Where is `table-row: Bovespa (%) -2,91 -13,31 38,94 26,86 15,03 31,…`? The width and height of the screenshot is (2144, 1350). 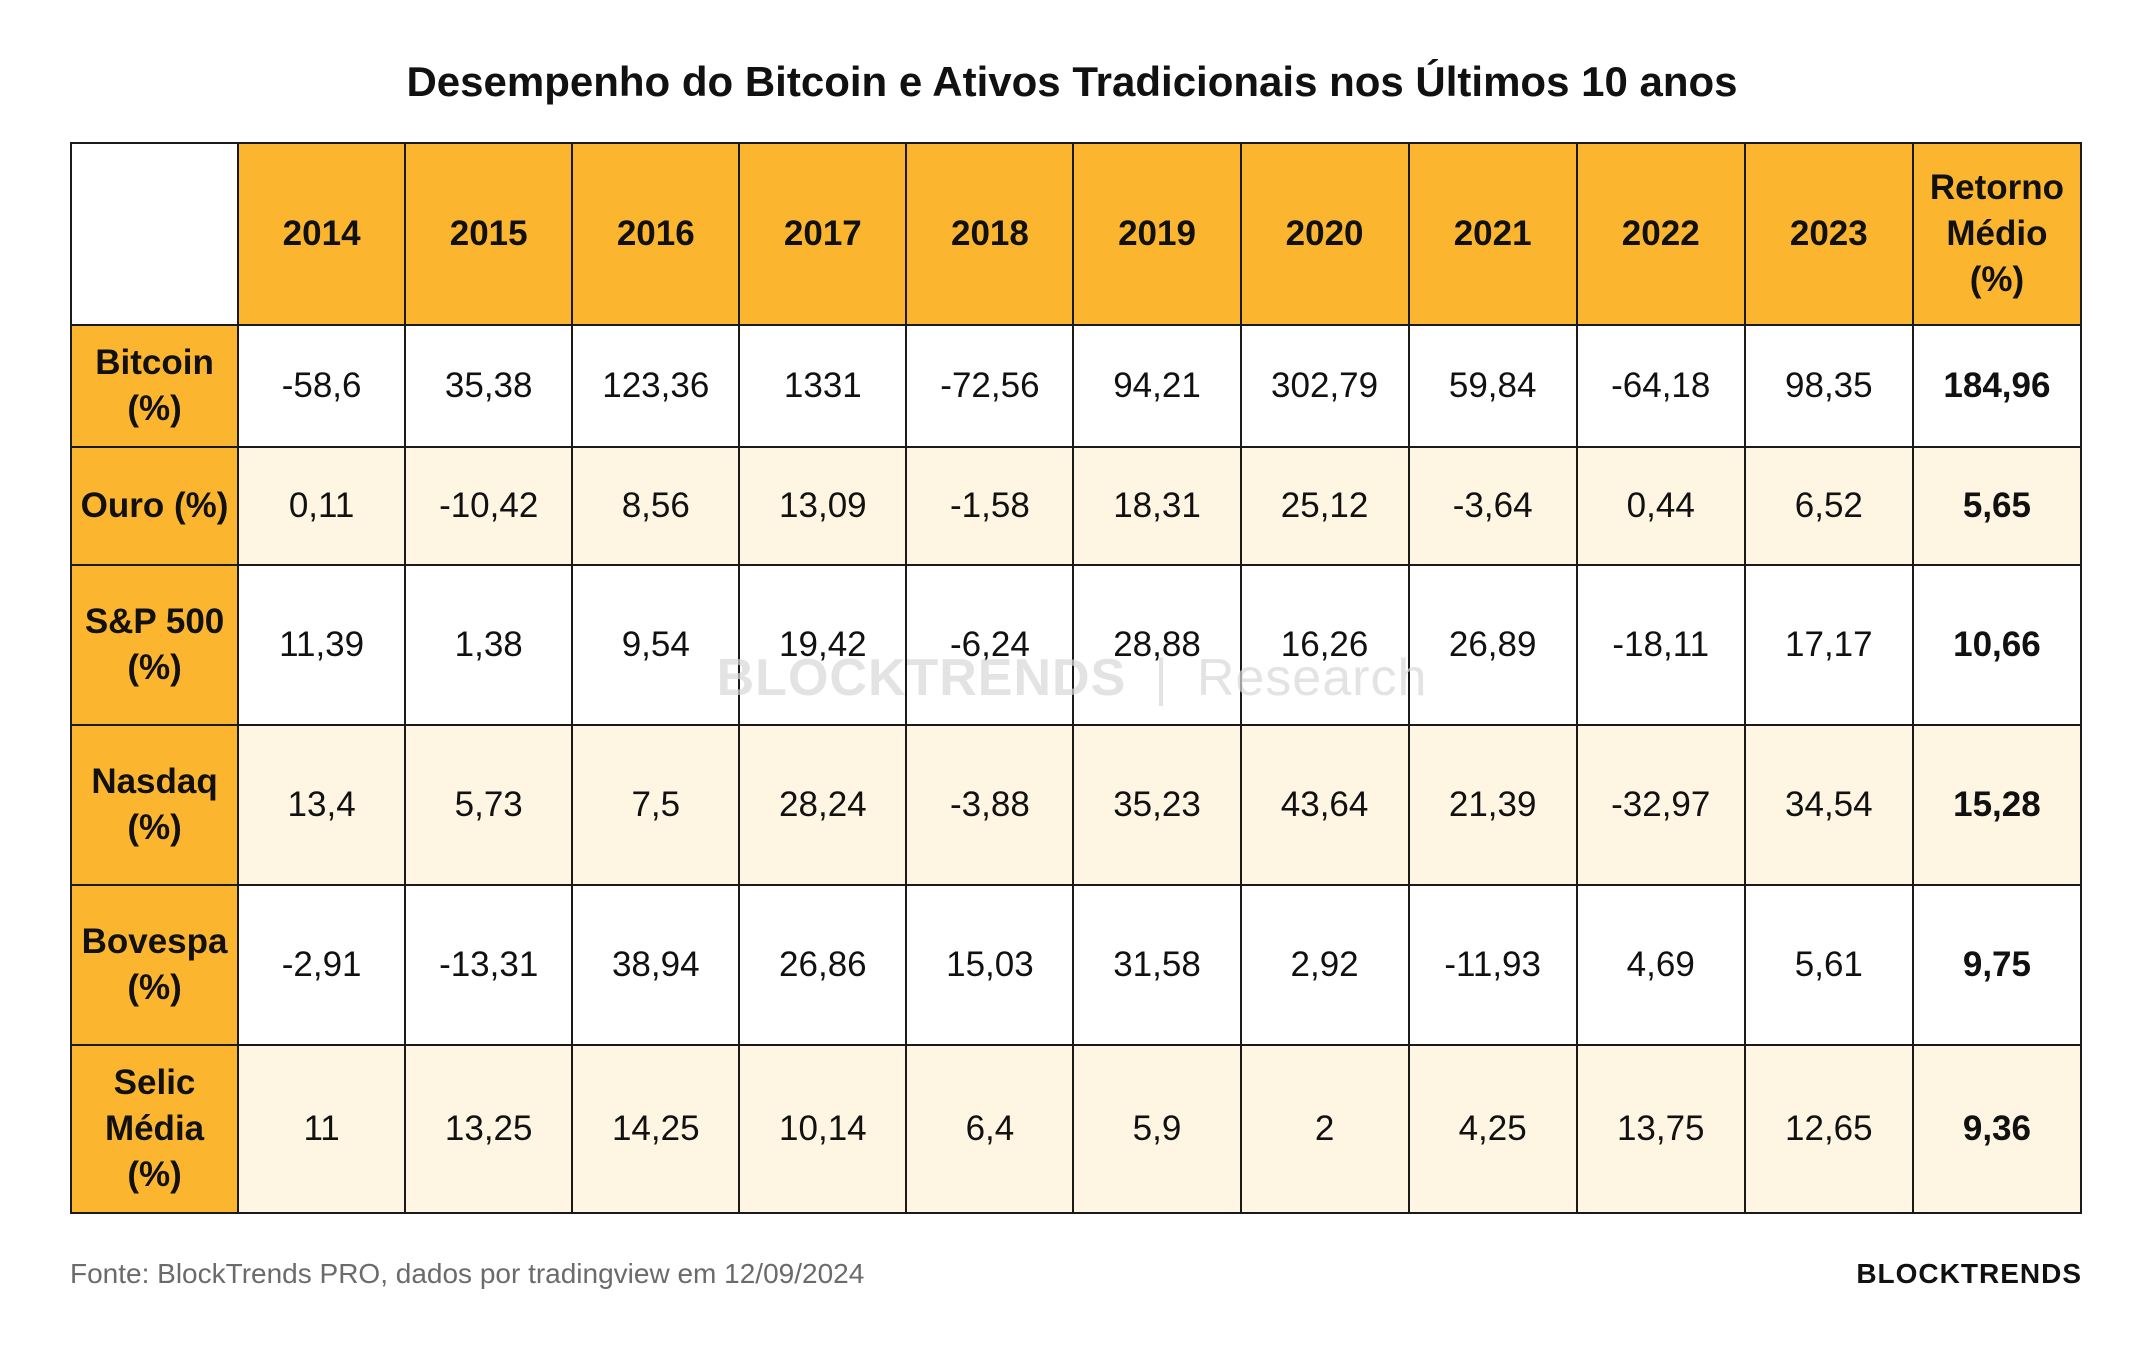 table-row: Bovespa (%) -2,91 -13,31 38,94 26,86 15,03 31,… is located at coordinates (1076, 965).